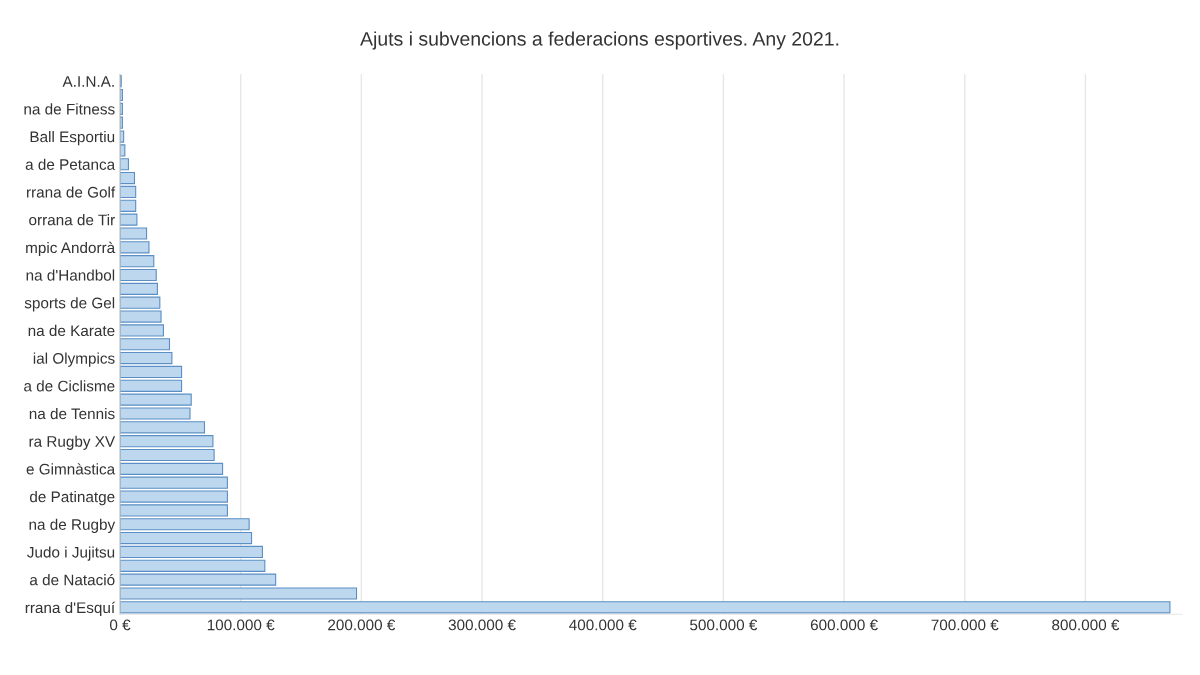 This screenshot has height=675, width=1200. What do you see at coordinates (74, 359) in the screenshot?
I see `y-tick-label: ial Olympics` at bounding box center [74, 359].